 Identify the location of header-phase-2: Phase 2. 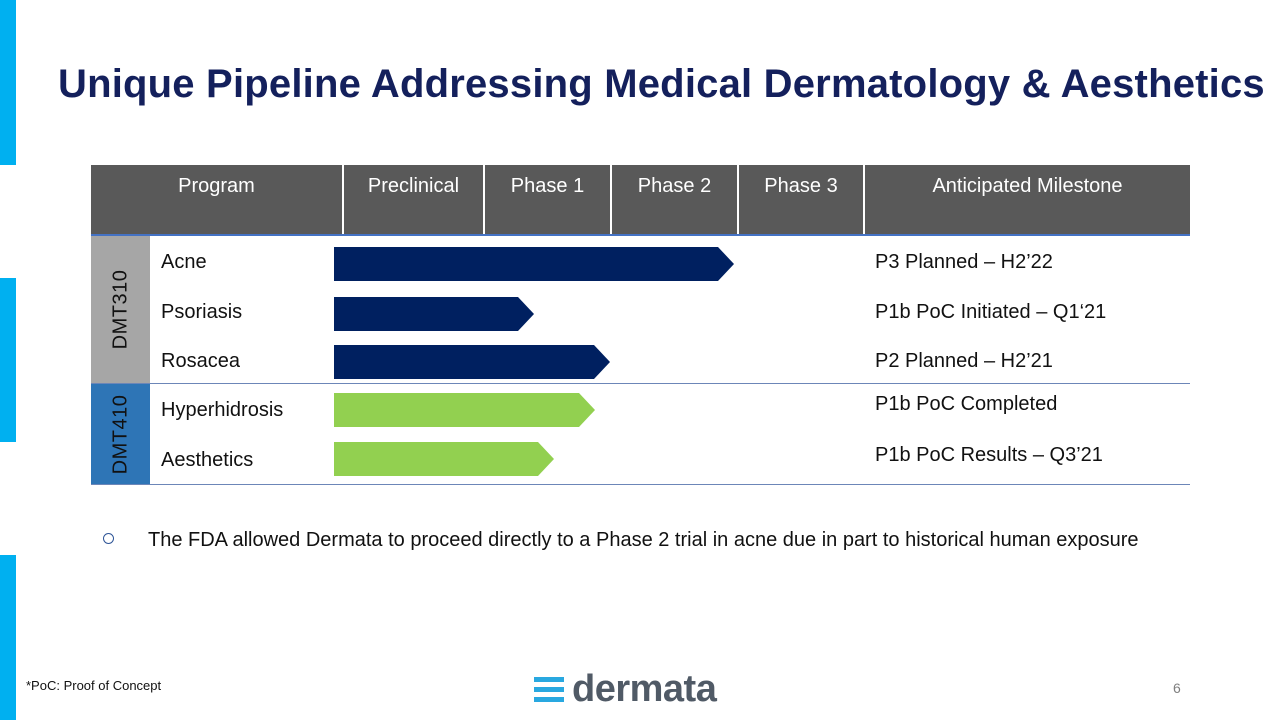
(675, 200).